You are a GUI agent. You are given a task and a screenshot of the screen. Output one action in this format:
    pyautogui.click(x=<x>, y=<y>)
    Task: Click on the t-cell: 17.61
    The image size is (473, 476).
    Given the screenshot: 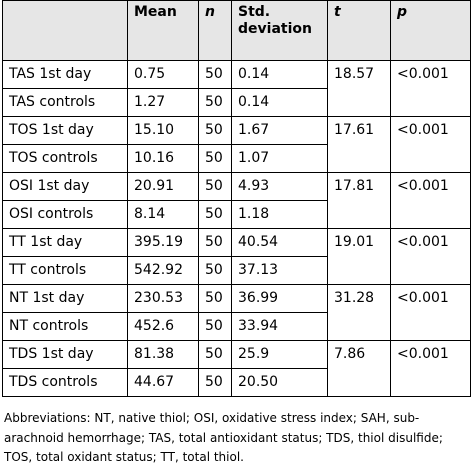 What is the action you would take?
    pyautogui.click(x=359, y=144)
    